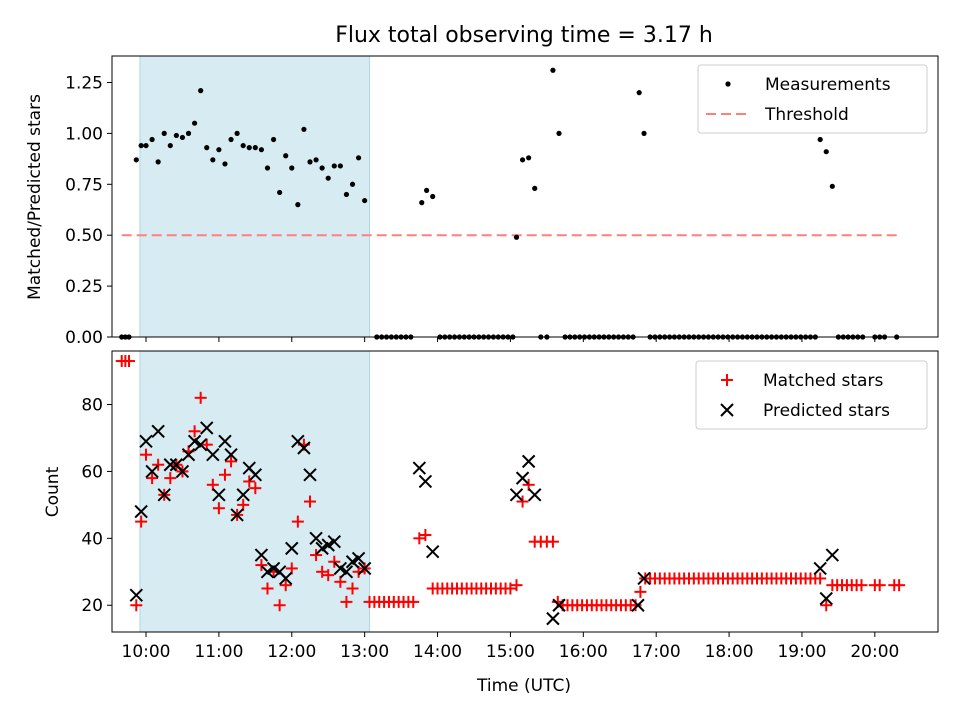  I want to click on top-y-axis-label: Matched/Predicted stars, so click(35, 197).